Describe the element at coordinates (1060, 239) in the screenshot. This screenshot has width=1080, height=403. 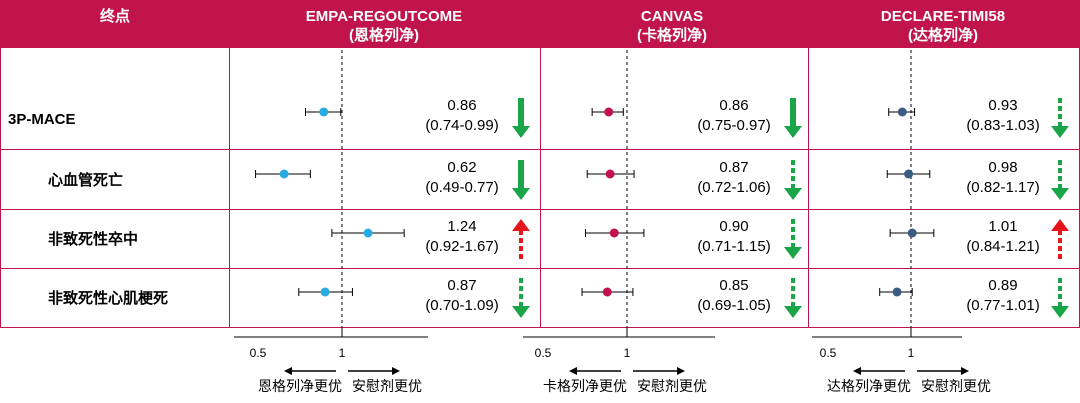
I see `declare-nonfatal-stroke-up-arrow-icon` at that location.